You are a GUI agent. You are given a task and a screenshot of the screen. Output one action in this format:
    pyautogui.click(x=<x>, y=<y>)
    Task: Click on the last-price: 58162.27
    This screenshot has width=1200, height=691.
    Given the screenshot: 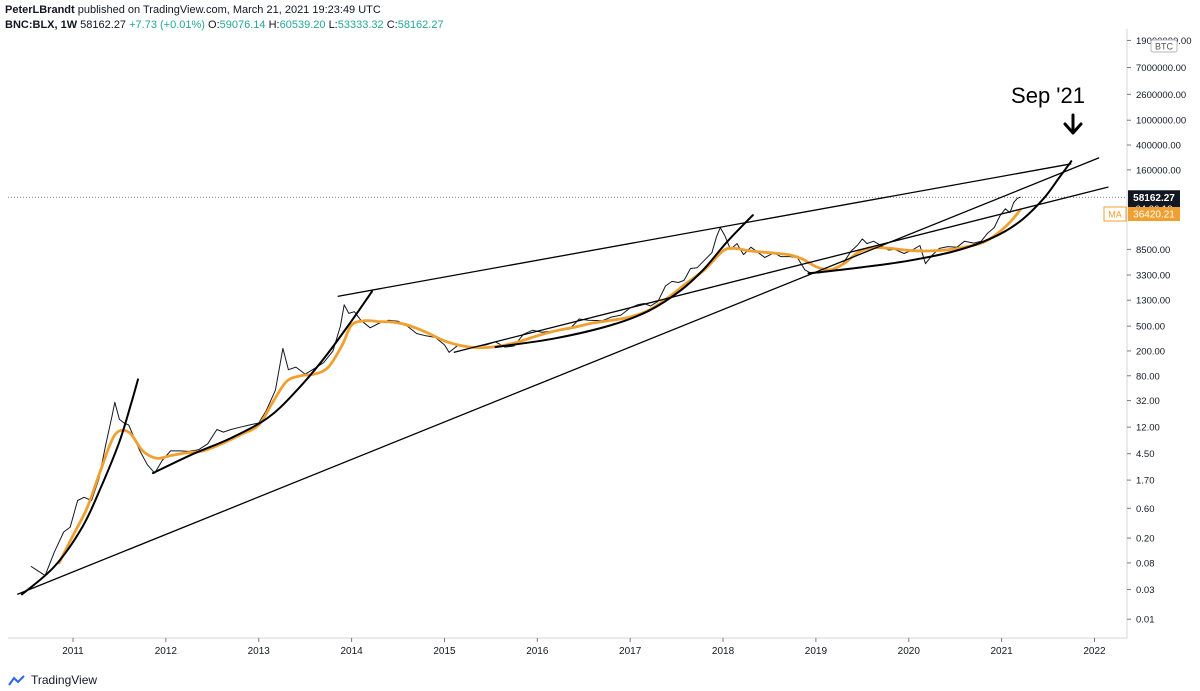 What is the action you would take?
    pyautogui.click(x=103, y=25)
    